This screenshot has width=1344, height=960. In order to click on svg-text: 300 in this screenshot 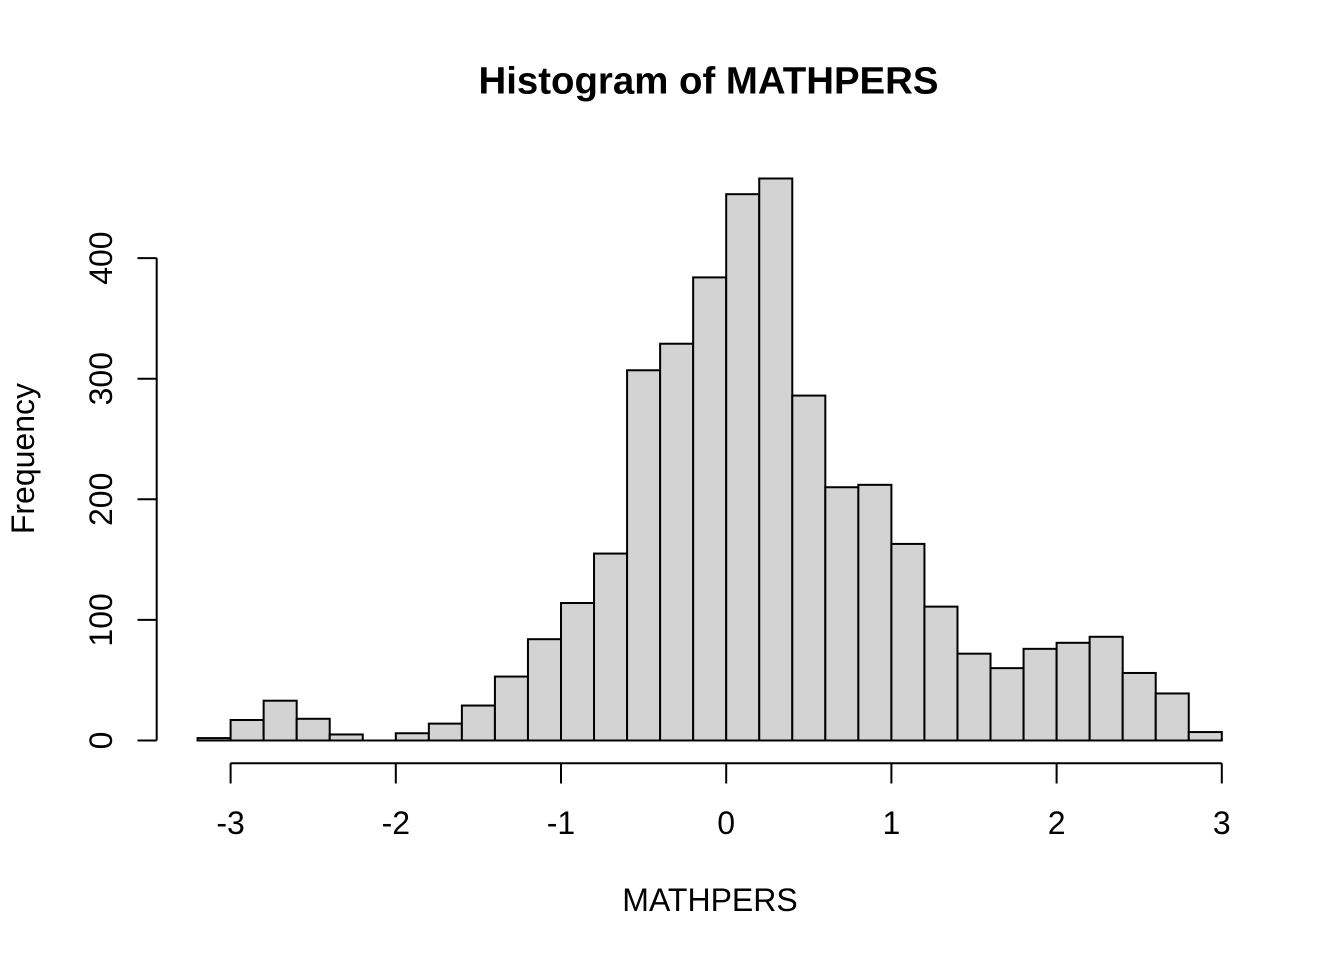, I will do `click(101, 378)`.